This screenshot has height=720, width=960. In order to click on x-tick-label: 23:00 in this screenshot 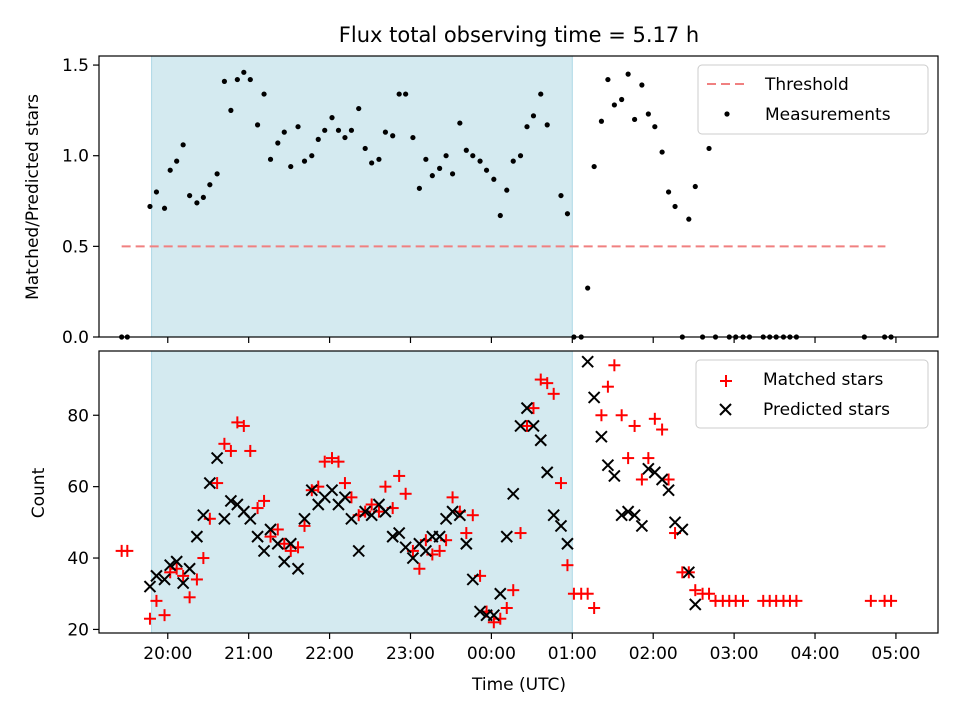, I will do `click(410, 654)`.